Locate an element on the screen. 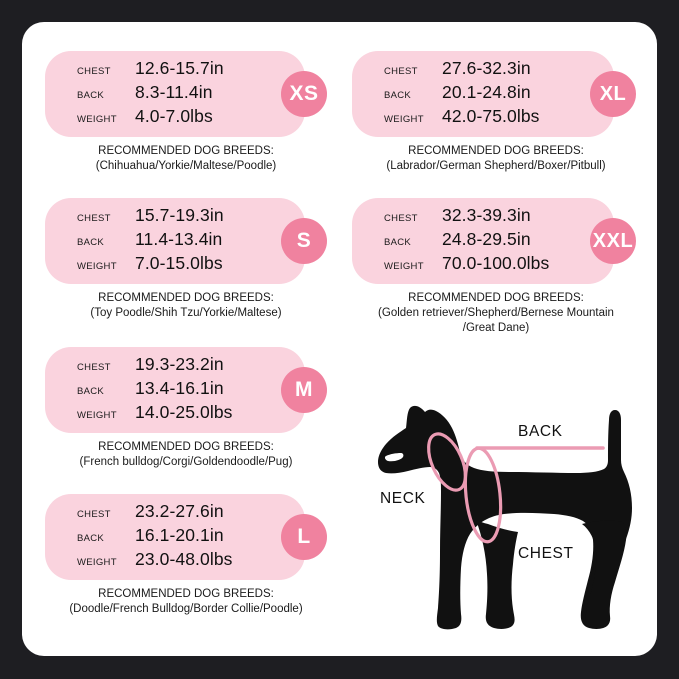 The image size is (679, 679). size-badge-xxl: XXL is located at coordinates (613, 241).